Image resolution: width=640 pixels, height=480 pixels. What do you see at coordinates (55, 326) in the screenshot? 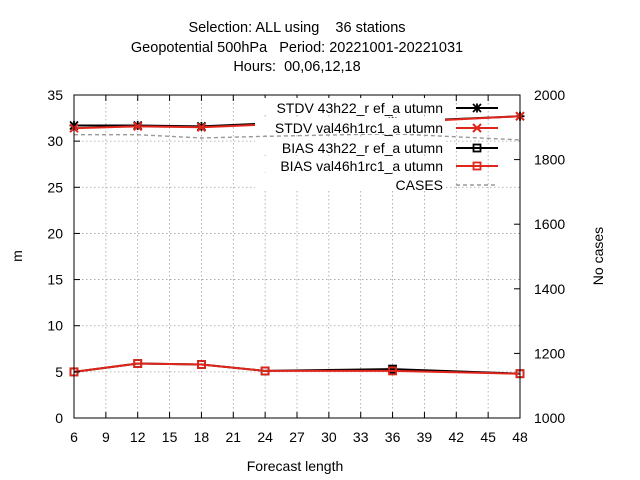
I see `y-tick-label: 10` at bounding box center [55, 326].